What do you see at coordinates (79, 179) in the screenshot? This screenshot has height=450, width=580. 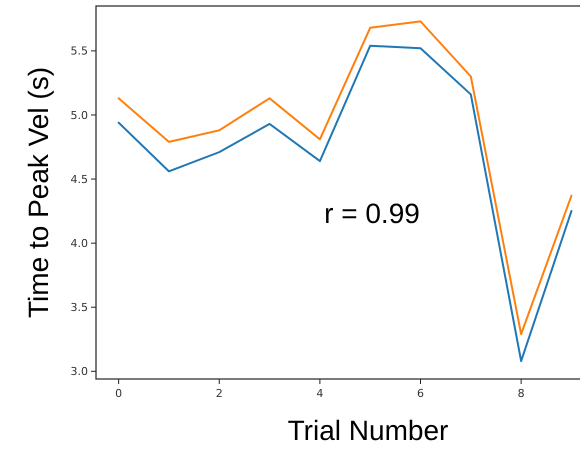 I see `y-tick-label: 4.5` at bounding box center [79, 179].